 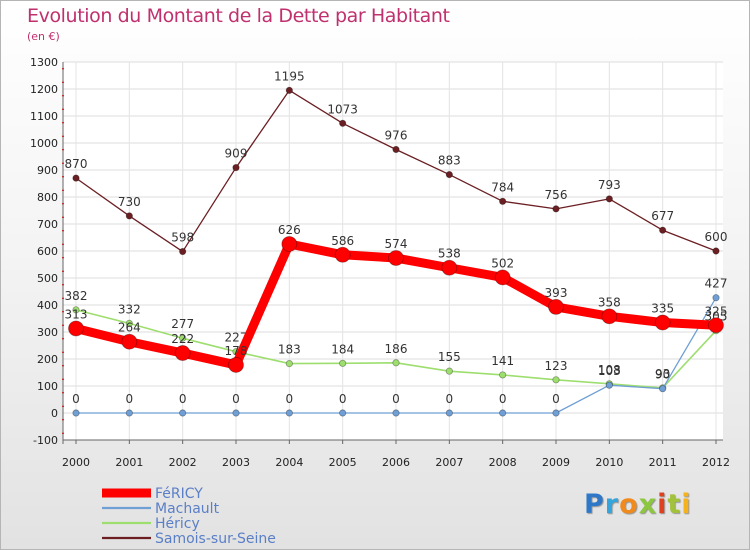 What do you see at coordinates (47, 332) in the screenshot?
I see `y-tick-label: 300` at bounding box center [47, 332].